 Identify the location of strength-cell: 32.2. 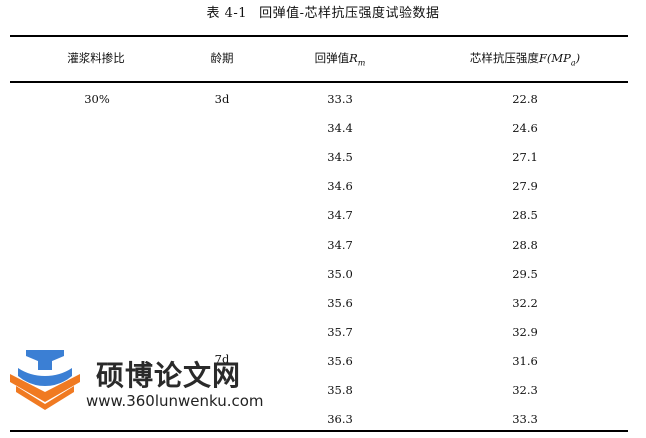
(525, 302).